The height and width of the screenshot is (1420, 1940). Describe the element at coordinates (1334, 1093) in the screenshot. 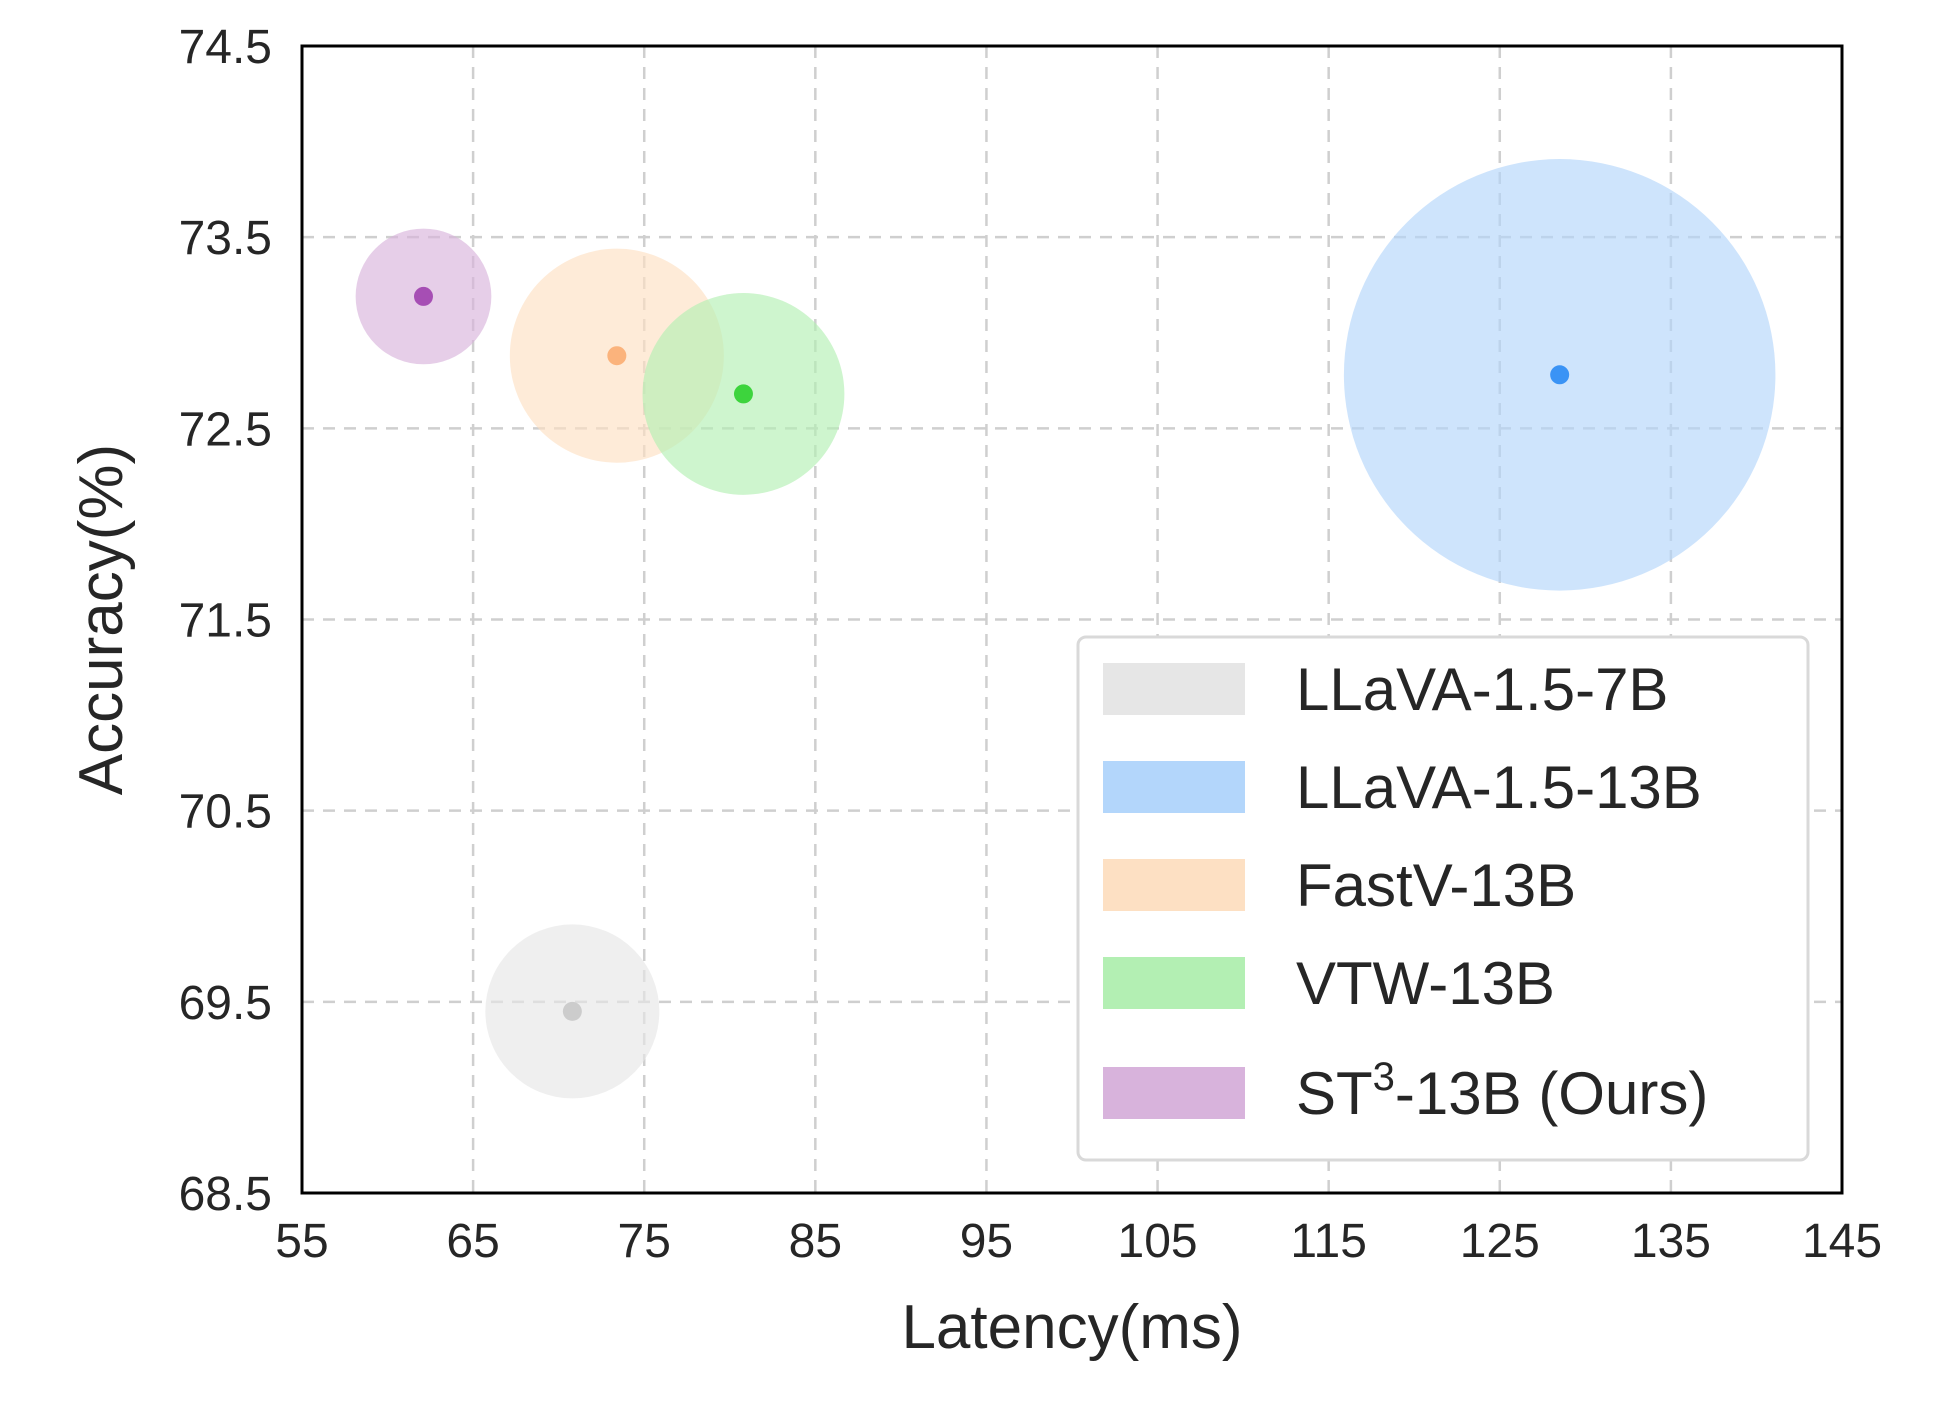

I see `legend-label-text: ST` at that location.